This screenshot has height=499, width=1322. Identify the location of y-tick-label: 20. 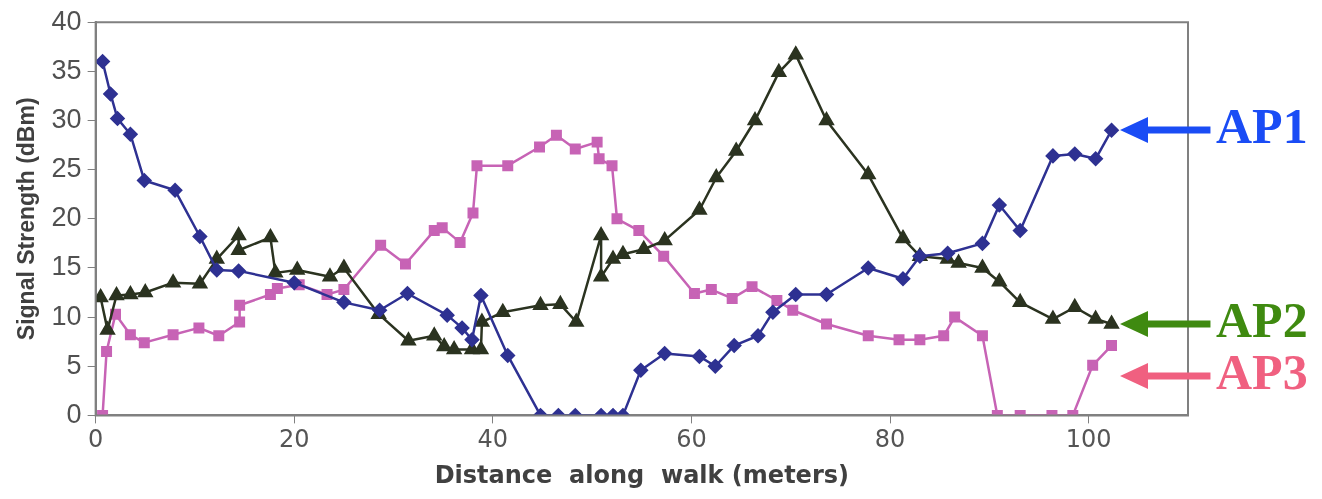
(66, 217).